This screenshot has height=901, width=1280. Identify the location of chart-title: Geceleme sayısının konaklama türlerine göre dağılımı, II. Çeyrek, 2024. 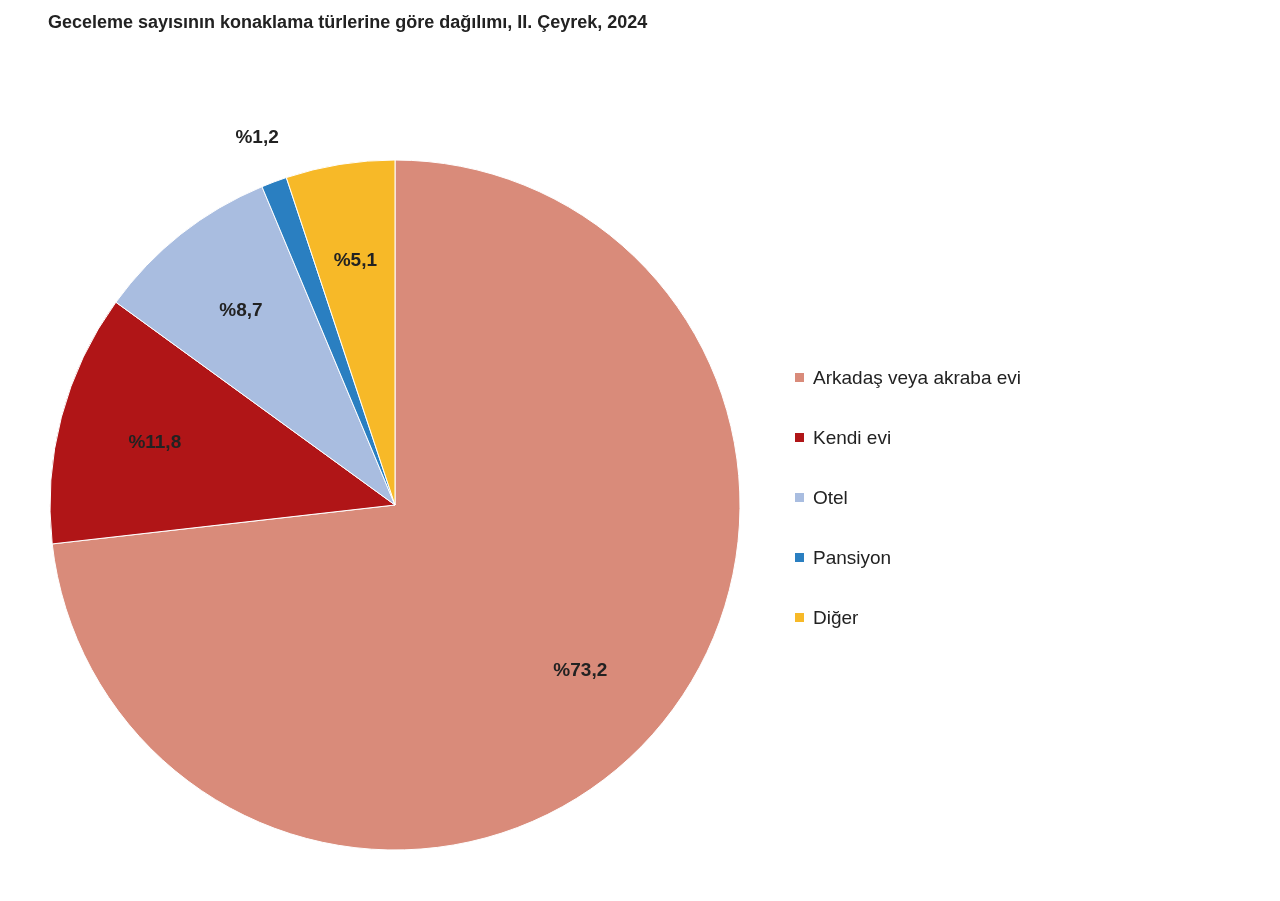
(348, 21).